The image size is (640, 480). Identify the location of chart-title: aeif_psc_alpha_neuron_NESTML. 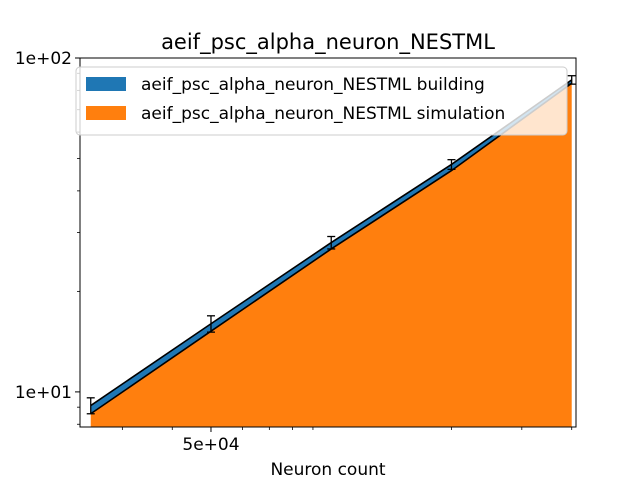
(328, 42).